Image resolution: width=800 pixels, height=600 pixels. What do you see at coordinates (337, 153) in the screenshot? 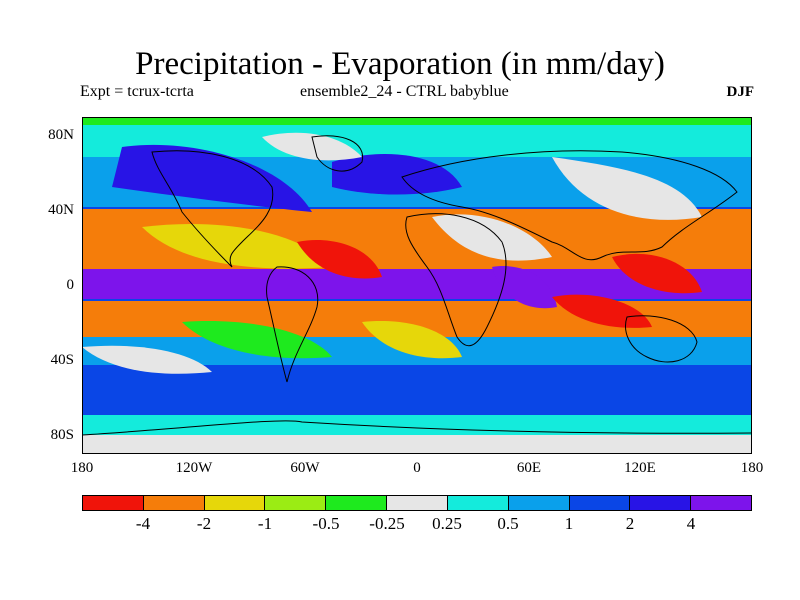
I see `coast-greenland` at bounding box center [337, 153].